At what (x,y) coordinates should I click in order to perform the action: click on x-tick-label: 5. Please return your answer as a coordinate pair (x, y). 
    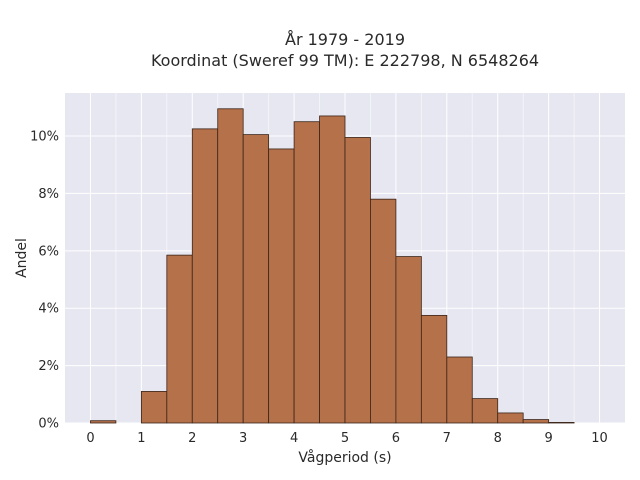
    Looking at the image, I should click on (345, 438).